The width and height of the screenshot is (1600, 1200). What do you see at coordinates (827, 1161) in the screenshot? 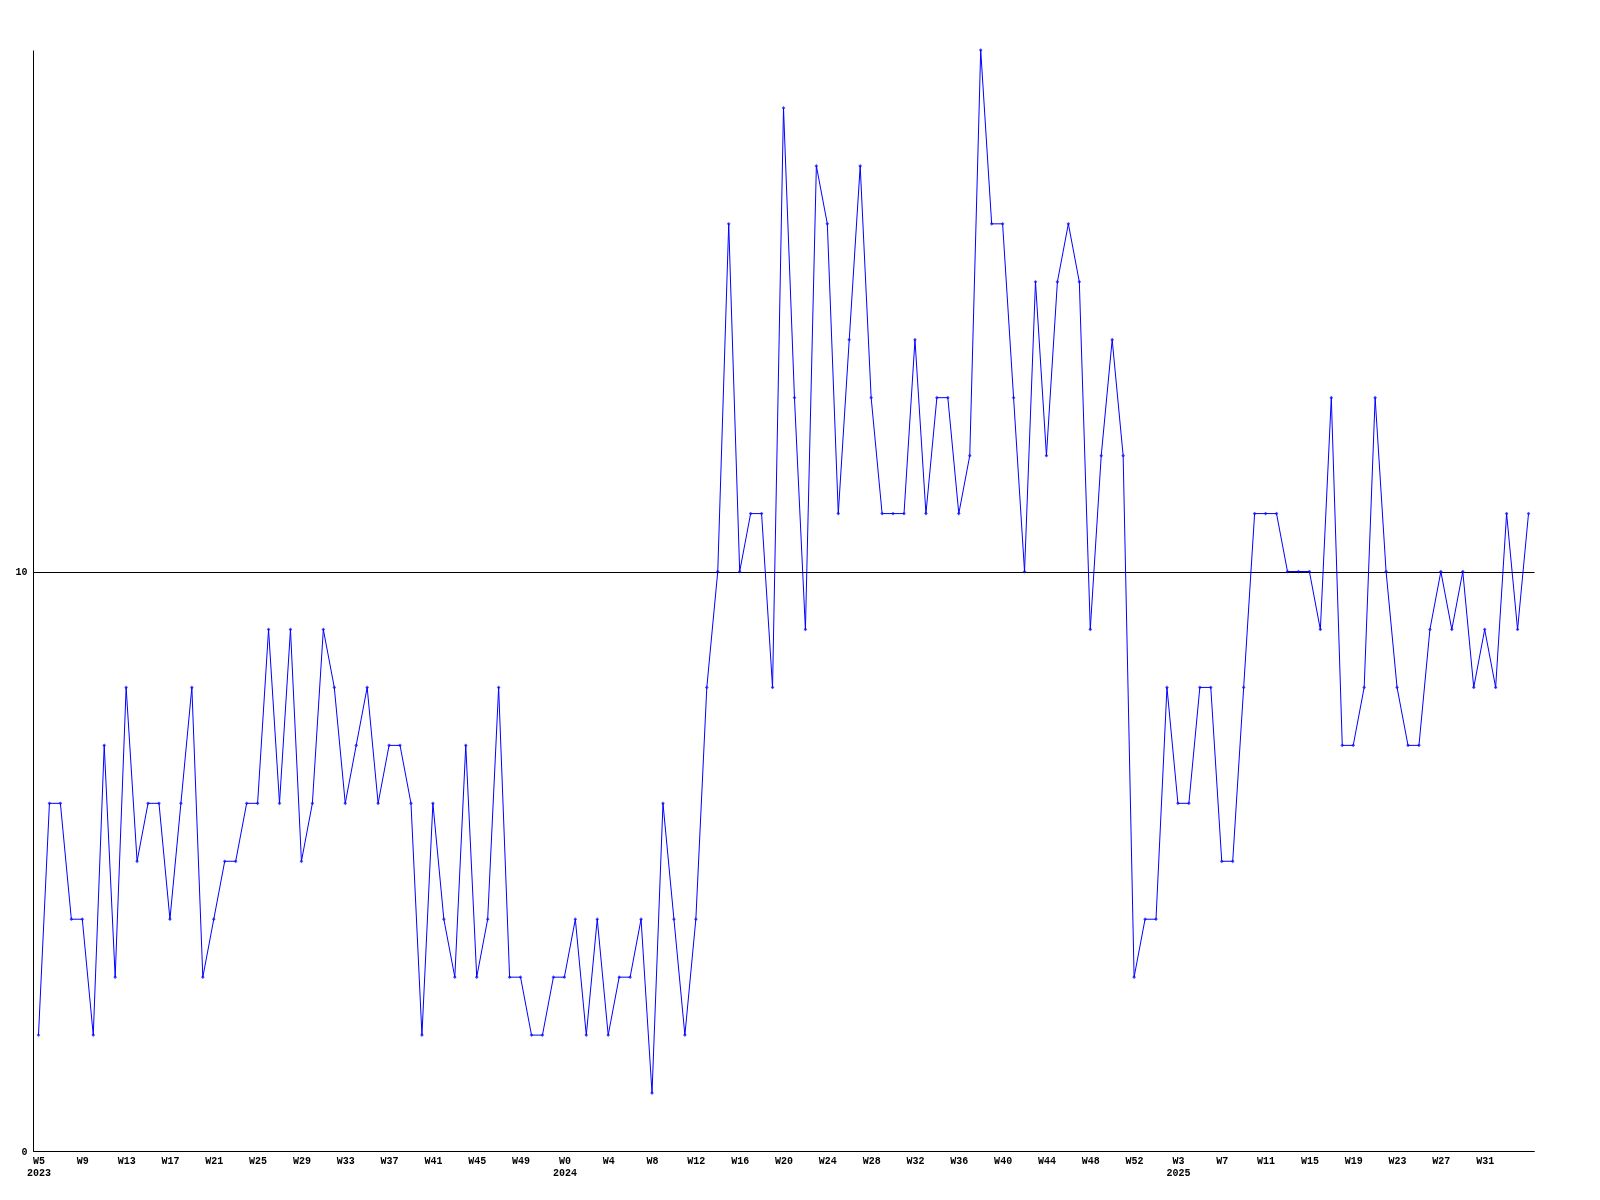
I see `x-tick-label: W24` at bounding box center [827, 1161].